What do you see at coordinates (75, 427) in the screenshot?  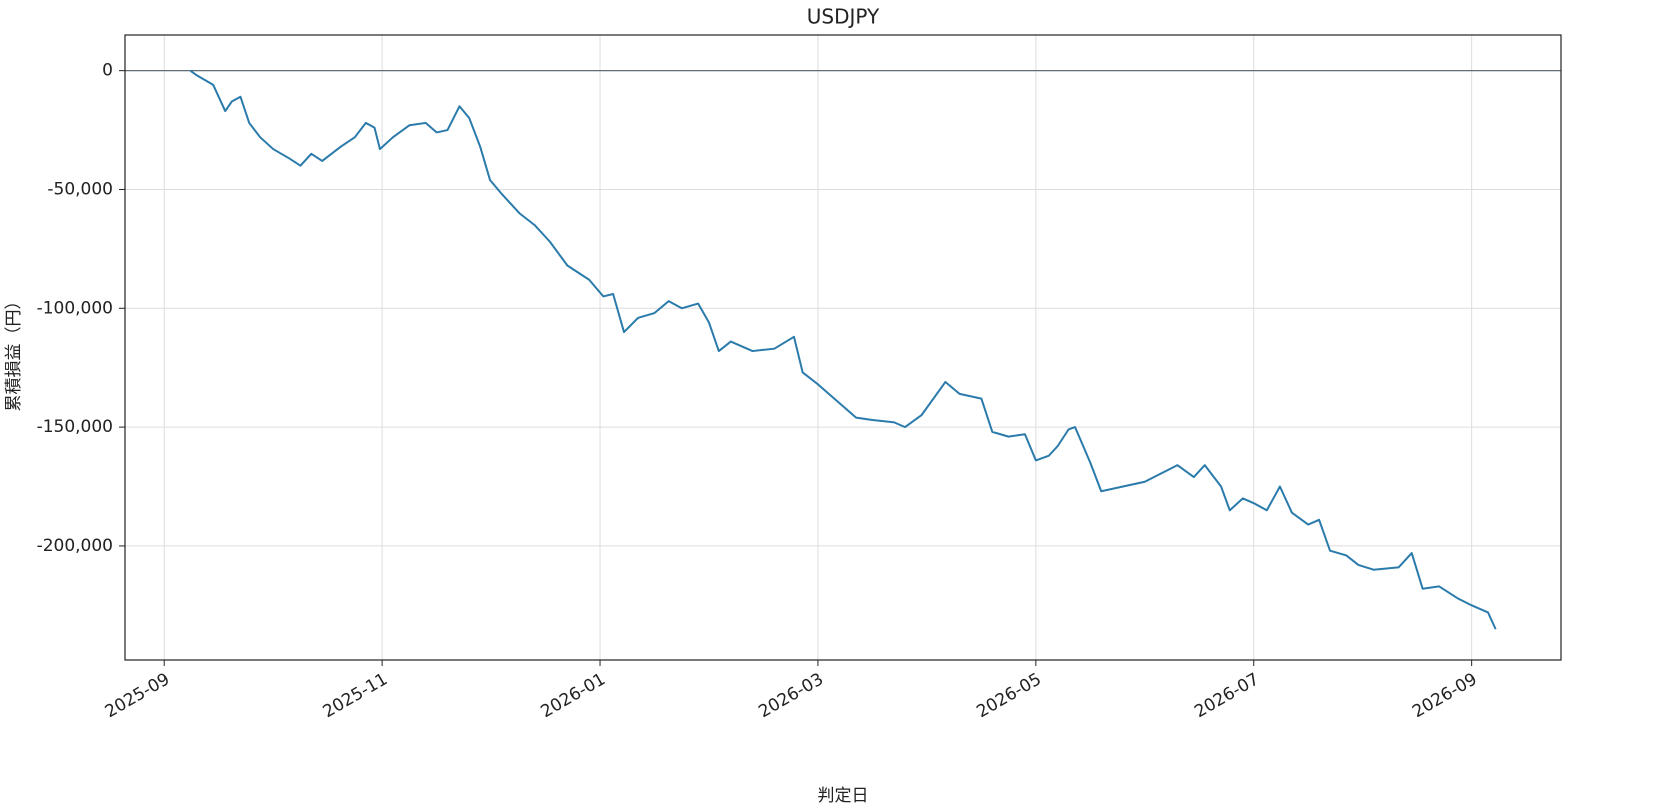 I see `y-tick-label: -150,000` at bounding box center [75, 427].